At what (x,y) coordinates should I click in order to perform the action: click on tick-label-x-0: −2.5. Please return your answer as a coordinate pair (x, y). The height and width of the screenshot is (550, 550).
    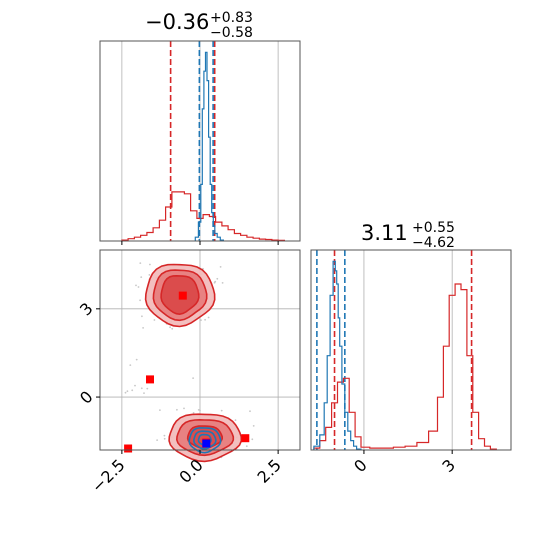
    Looking at the image, I should click on (108, 475).